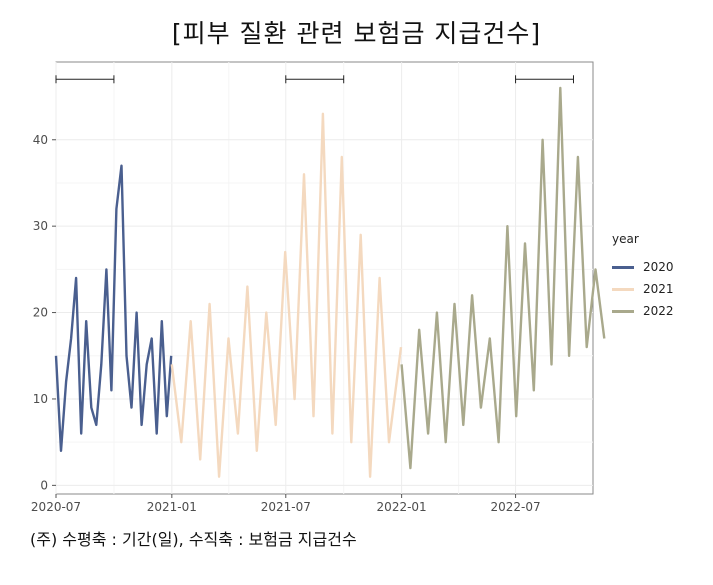 The image size is (713, 585). Describe the element at coordinates (658, 311) in the screenshot. I see `legend-label-2022: 2022` at that location.